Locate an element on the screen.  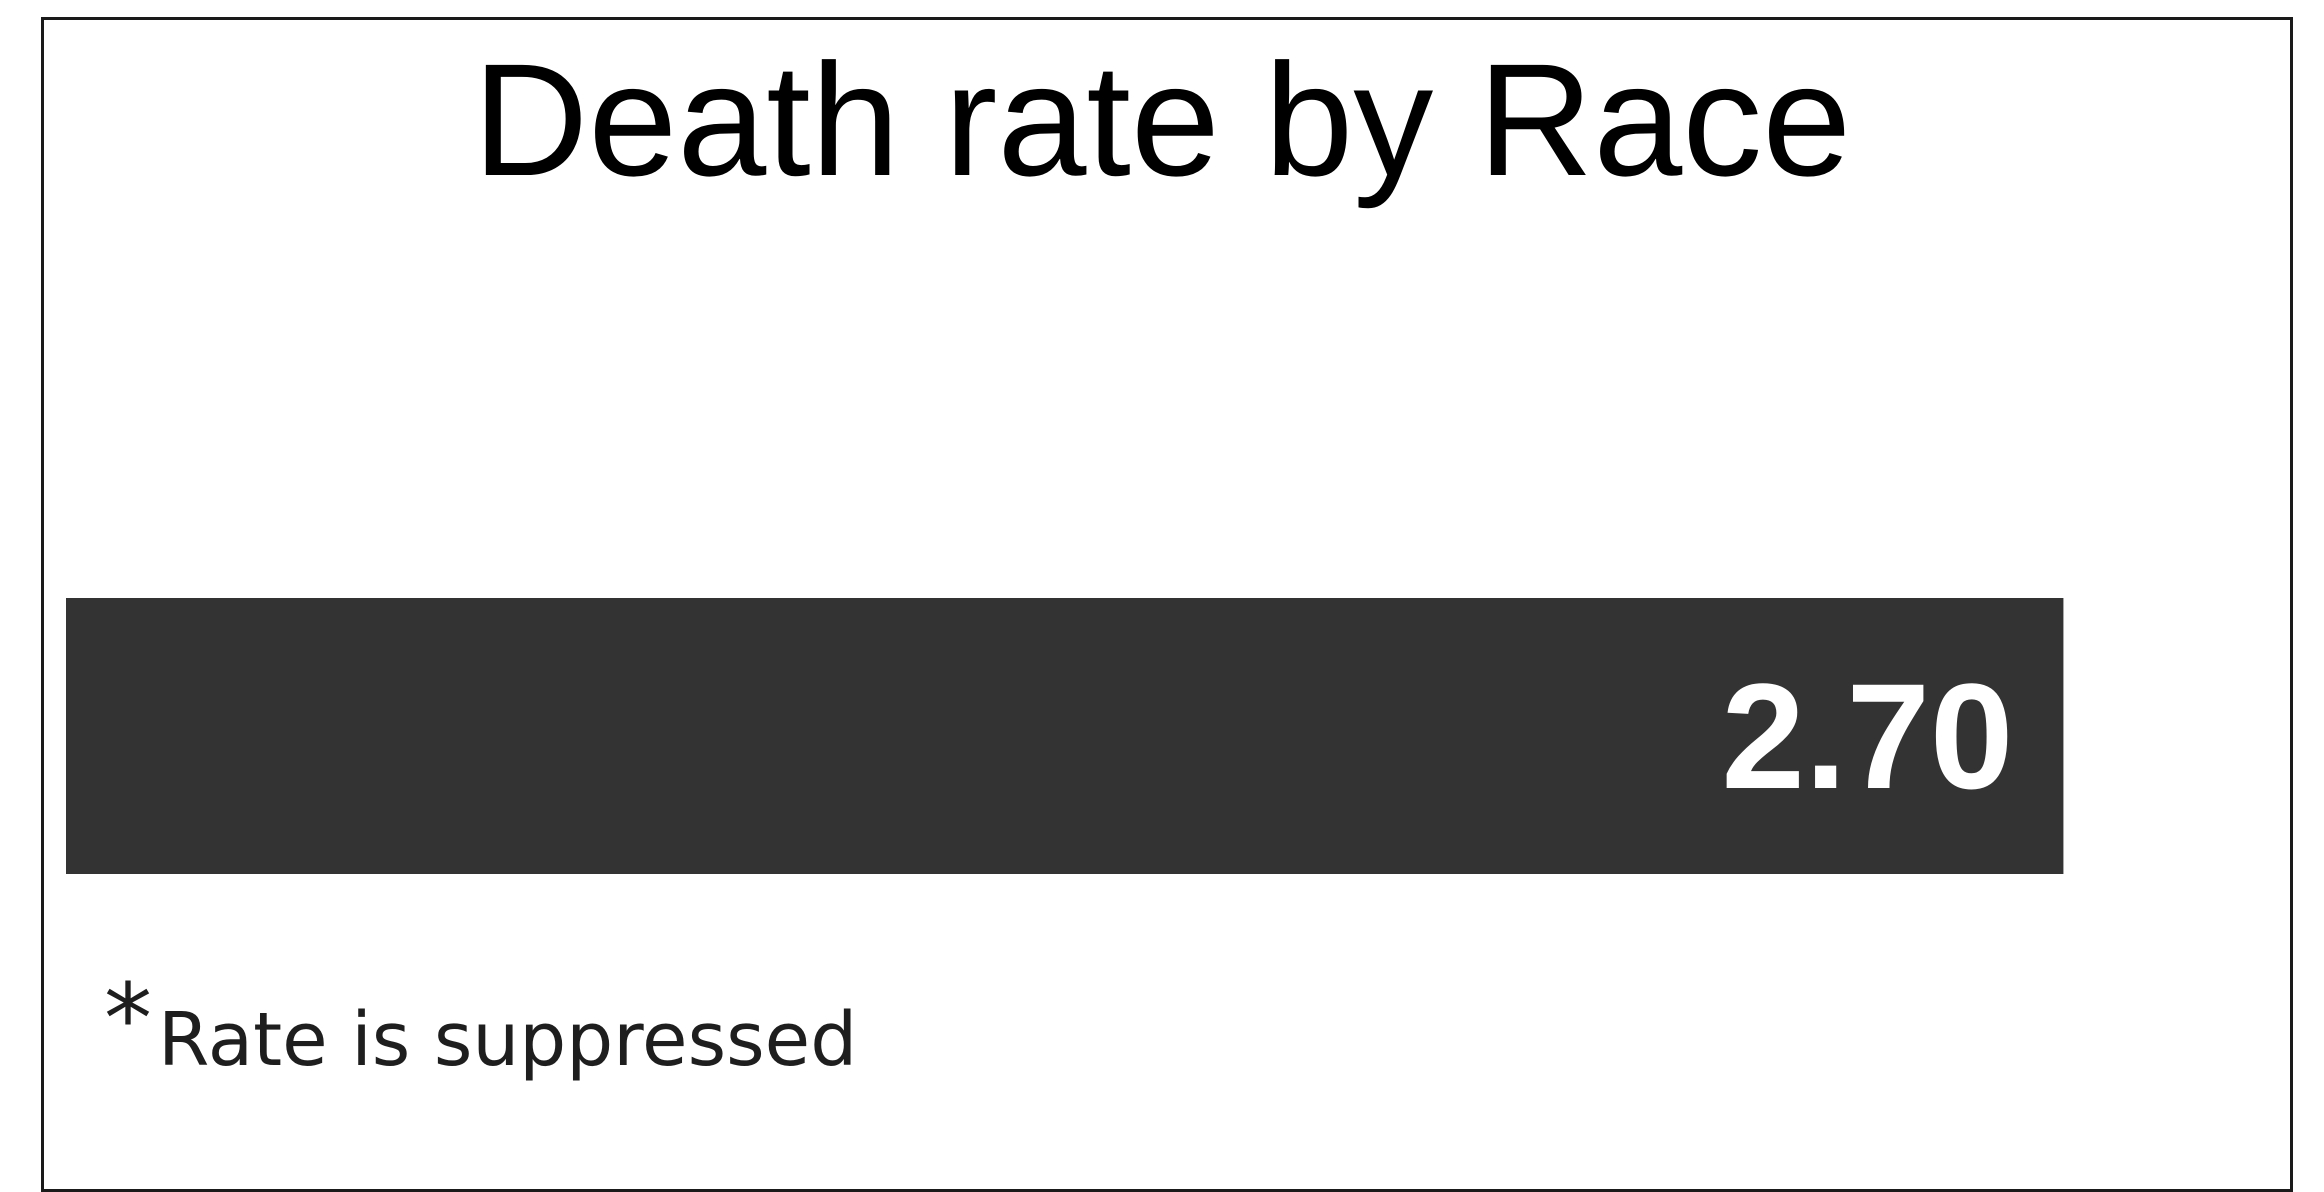
bar-value-label: 2.70 is located at coordinates (1867, 736).